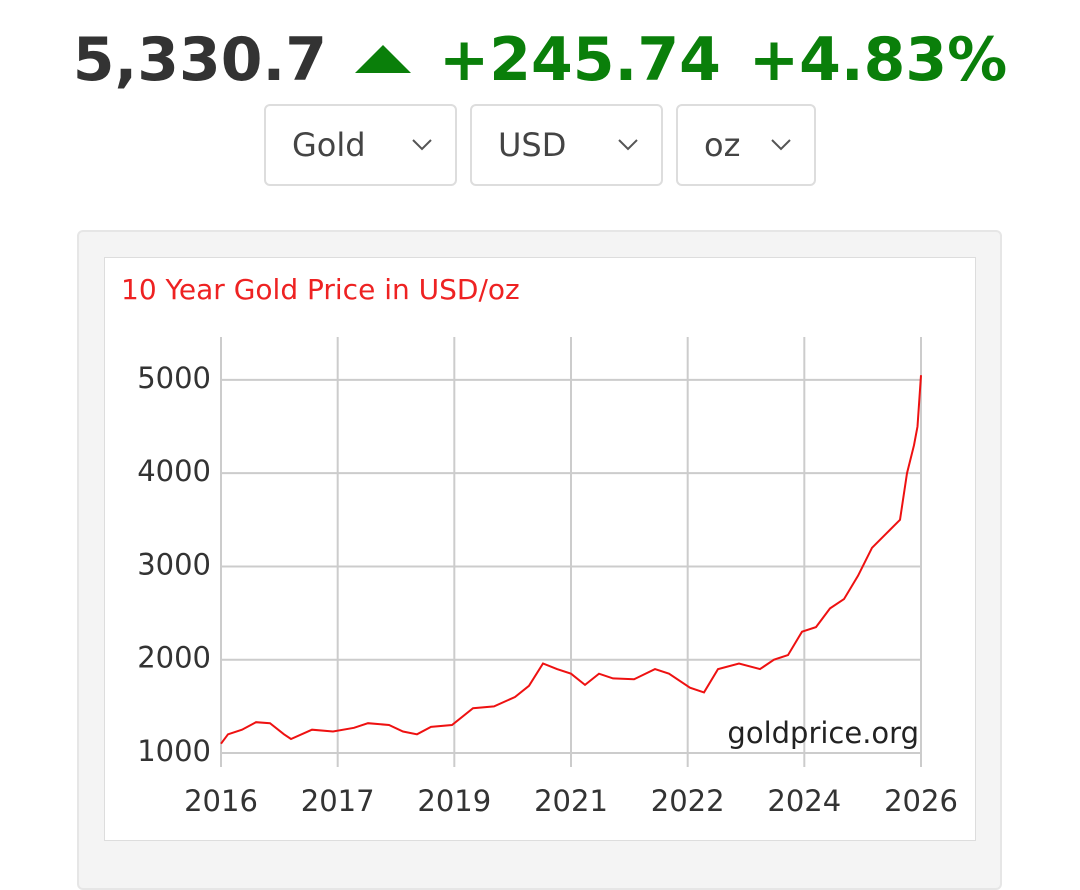 The width and height of the screenshot is (1080, 890). What do you see at coordinates (532, 145) in the screenshot?
I see `select-label: USD` at bounding box center [532, 145].